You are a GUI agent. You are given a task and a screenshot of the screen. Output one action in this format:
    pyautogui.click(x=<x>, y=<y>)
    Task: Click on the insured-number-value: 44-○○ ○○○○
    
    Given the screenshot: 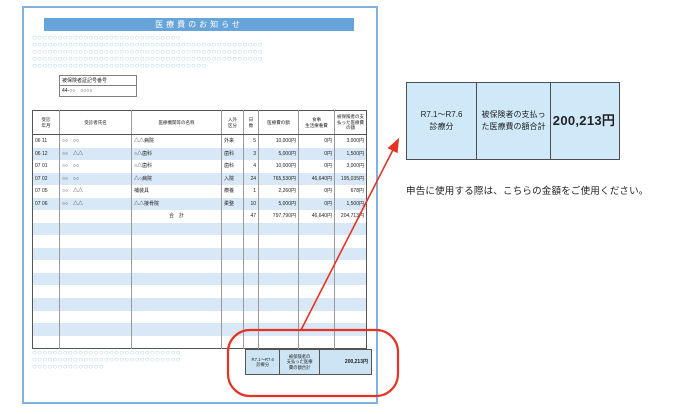 What is the action you would take?
    pyautogui.click(x=77, y=91)
    